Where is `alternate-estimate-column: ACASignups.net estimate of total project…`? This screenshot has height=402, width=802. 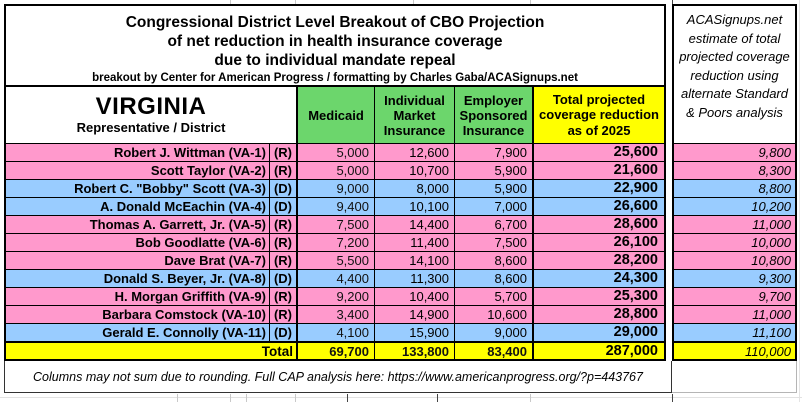 alternate-estimate-column: ACASignups.net estimate of total project… is located at coordinates (734, 182).